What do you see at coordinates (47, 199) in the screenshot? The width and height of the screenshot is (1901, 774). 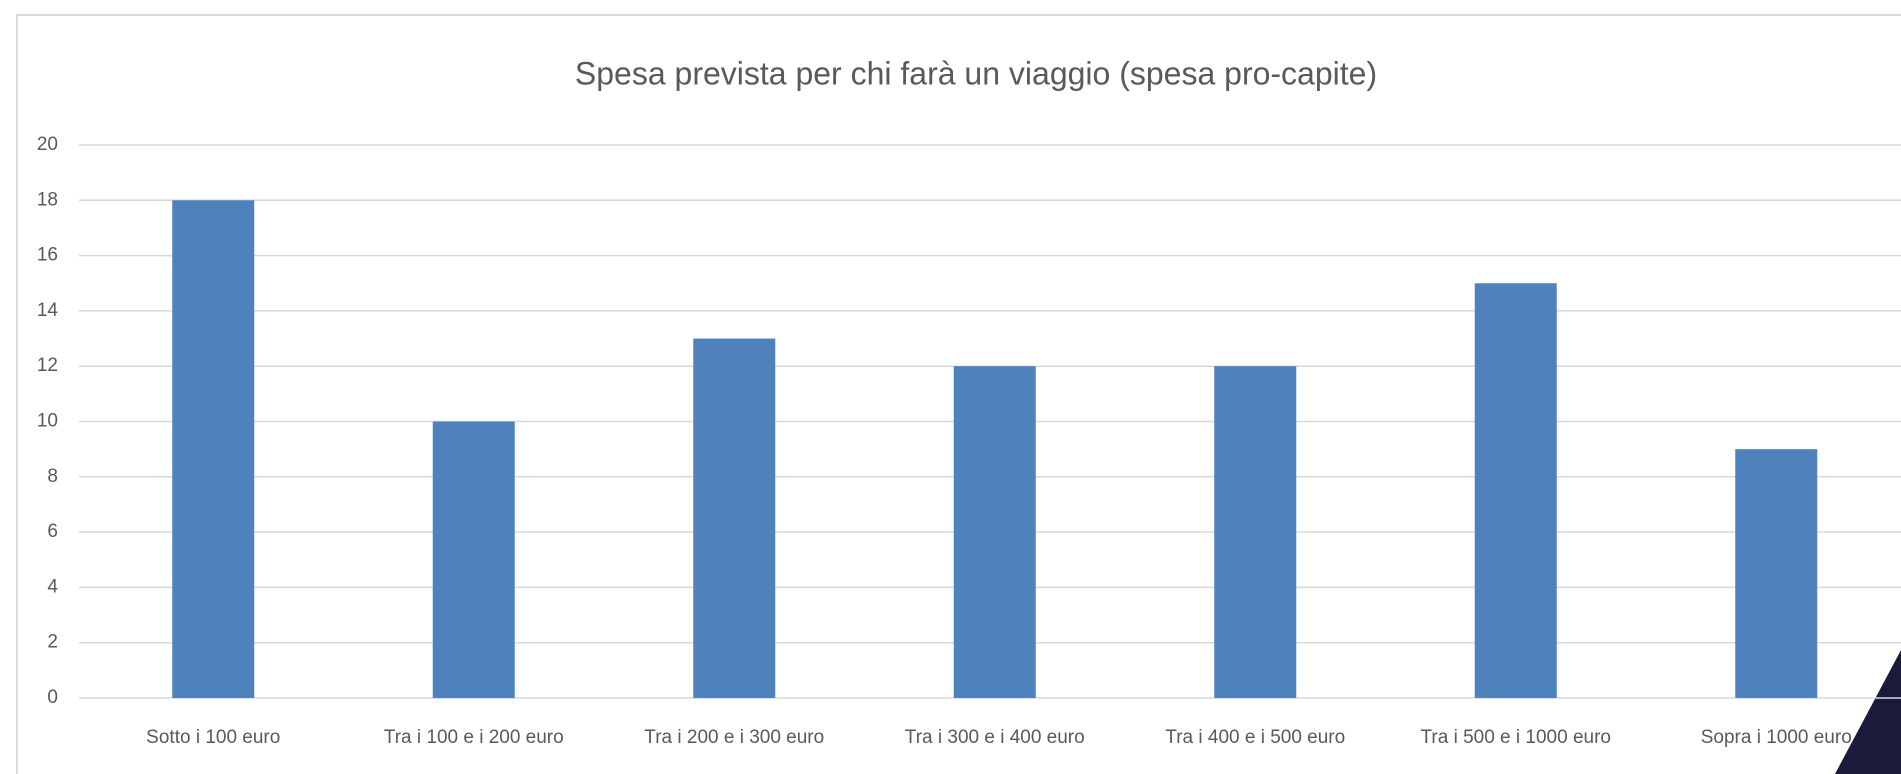 I see `y-tick-label: 18` at bounding box center [47, 199].